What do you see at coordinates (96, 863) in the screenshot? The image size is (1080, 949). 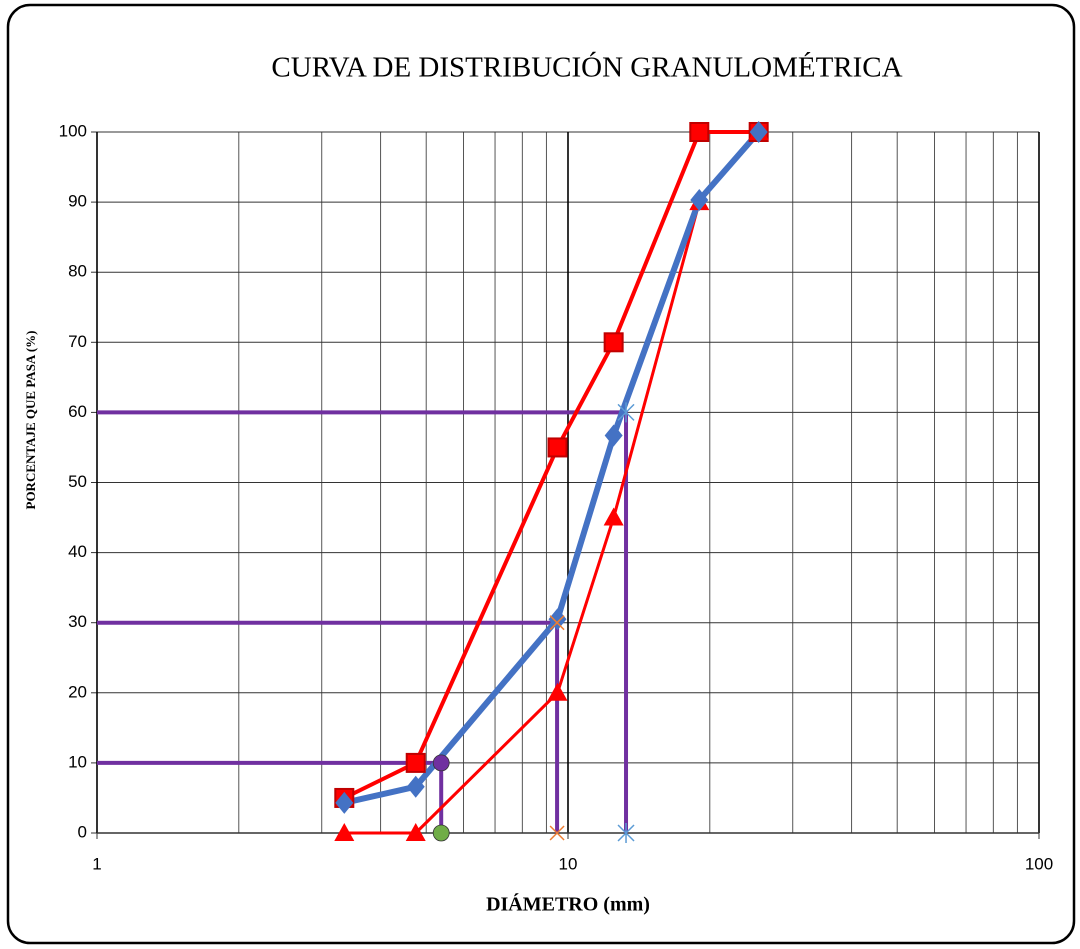 I see `x-tick-label: 1` at bounding box center [96, 863].